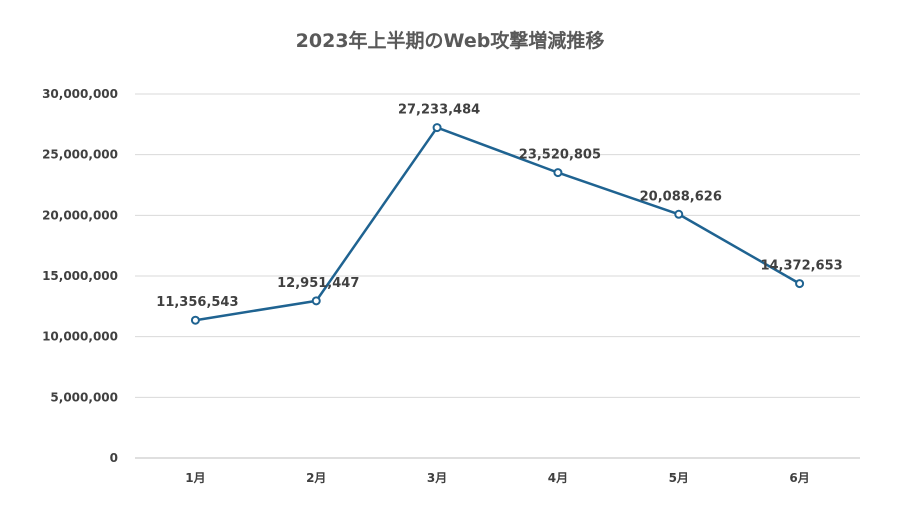 The width and height of the screenshot is (900, 506). What do you see at coordinates (80, 215) in the screenshot?
I see `y-tick-label: 20,000,000` at bounding box center [80, 215].